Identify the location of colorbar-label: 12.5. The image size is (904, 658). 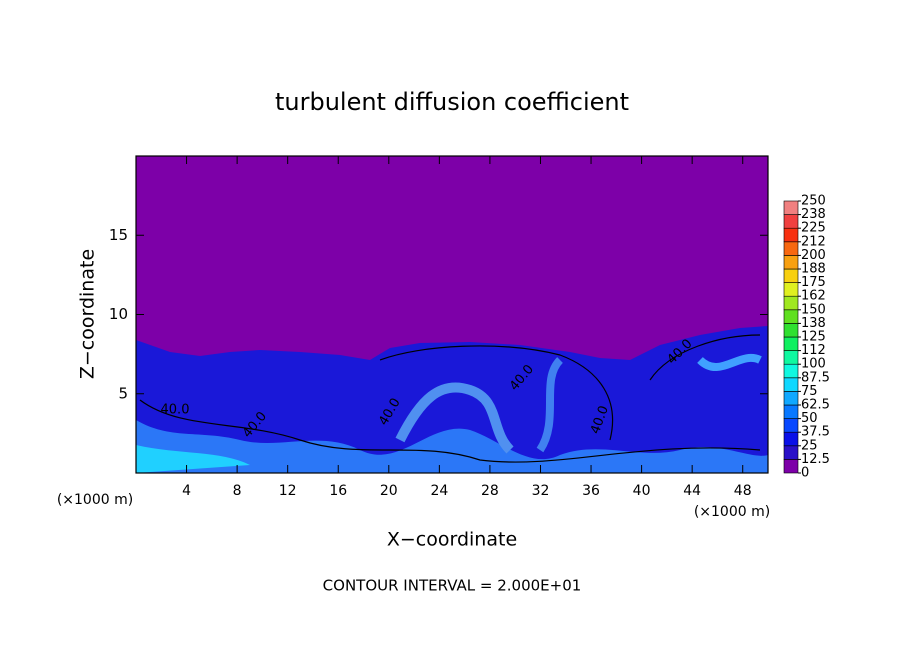
(815, 459).